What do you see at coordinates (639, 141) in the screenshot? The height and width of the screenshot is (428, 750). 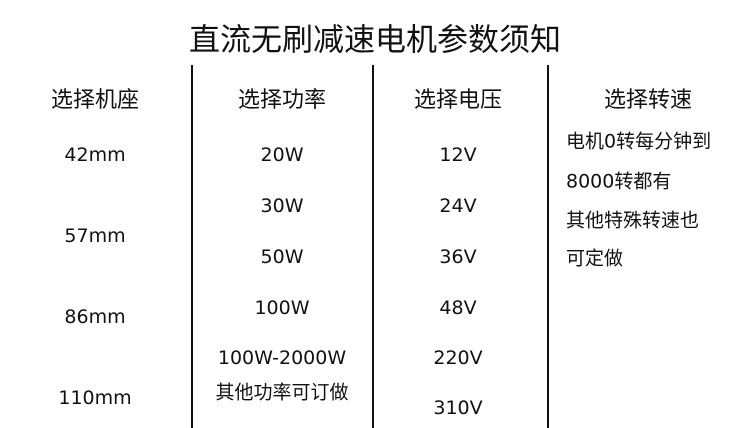 I see `speed-note-line: 电机0转每分钟到` at bounding box center [639, 141].